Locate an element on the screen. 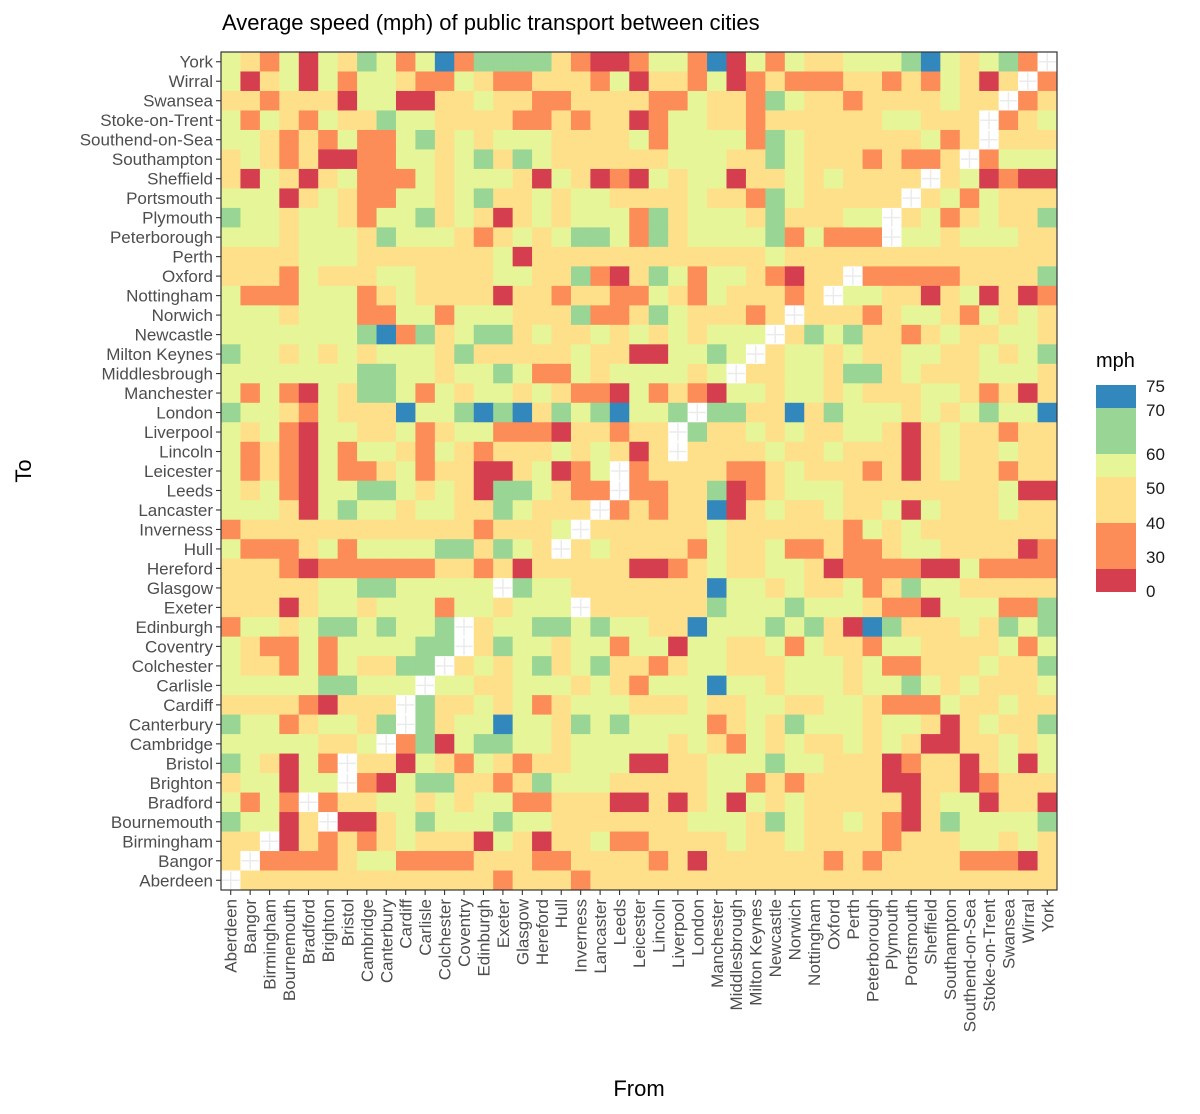  x-tick-label: Cambridge is located at coordinates (367, 940).